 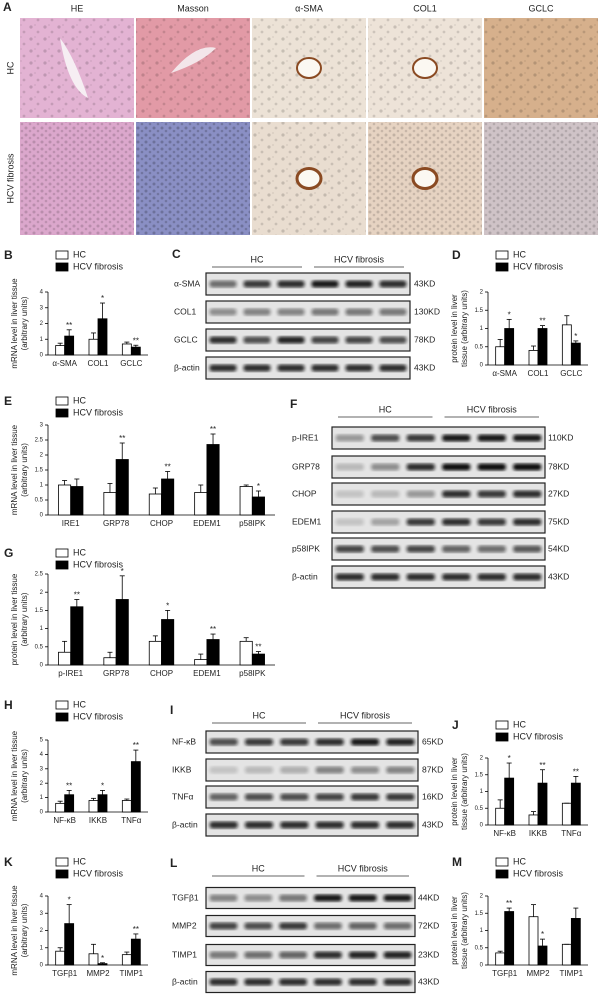 What do you see at coordinates (519, 724) in the screenshot?
I see `legend-label: HC` at bounding box center [519, 724].